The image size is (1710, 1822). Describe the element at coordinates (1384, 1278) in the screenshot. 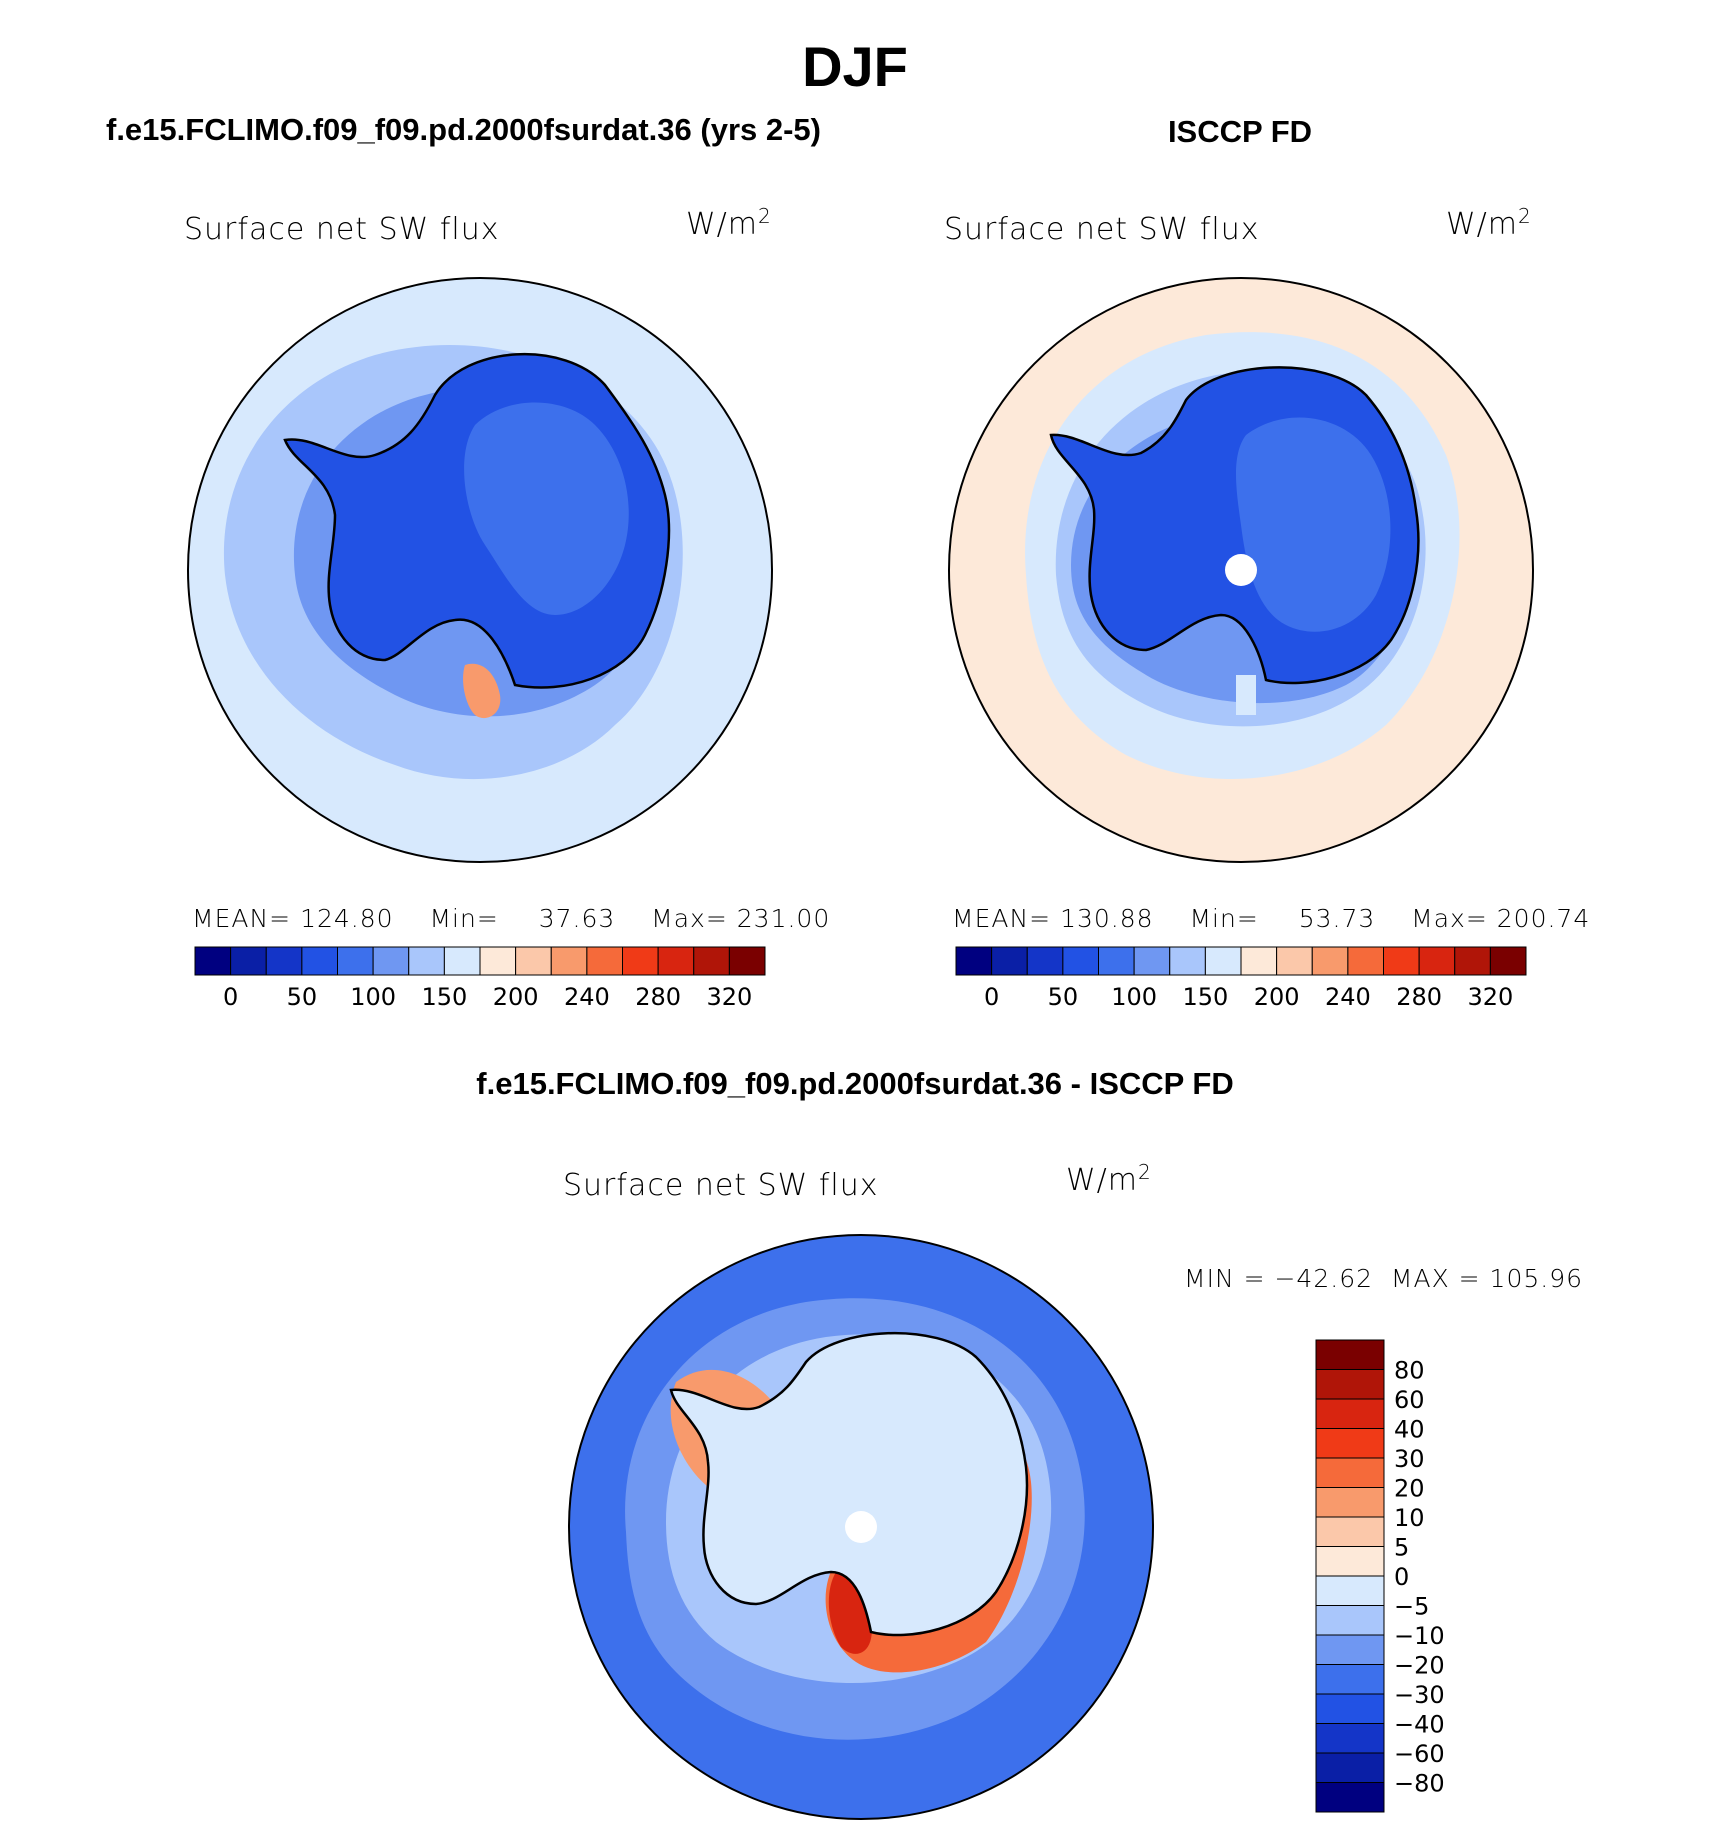

I see `diff-range-text: MIN = −42.62 MAX = 105.96` at that location.